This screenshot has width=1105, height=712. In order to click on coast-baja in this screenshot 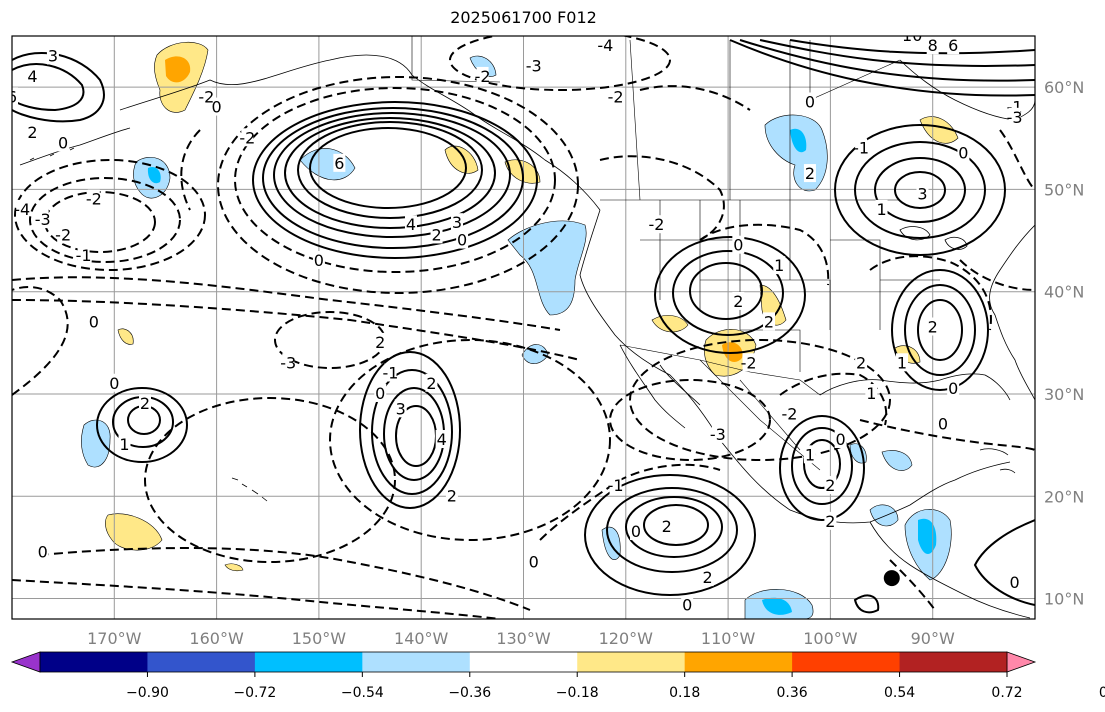, I will do `click(660, 386)`.